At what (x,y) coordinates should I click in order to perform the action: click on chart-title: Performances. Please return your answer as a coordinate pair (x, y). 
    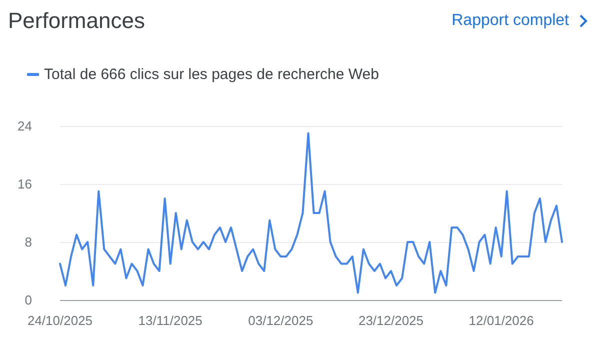
    Looking at the image, I should click on (76, 21).